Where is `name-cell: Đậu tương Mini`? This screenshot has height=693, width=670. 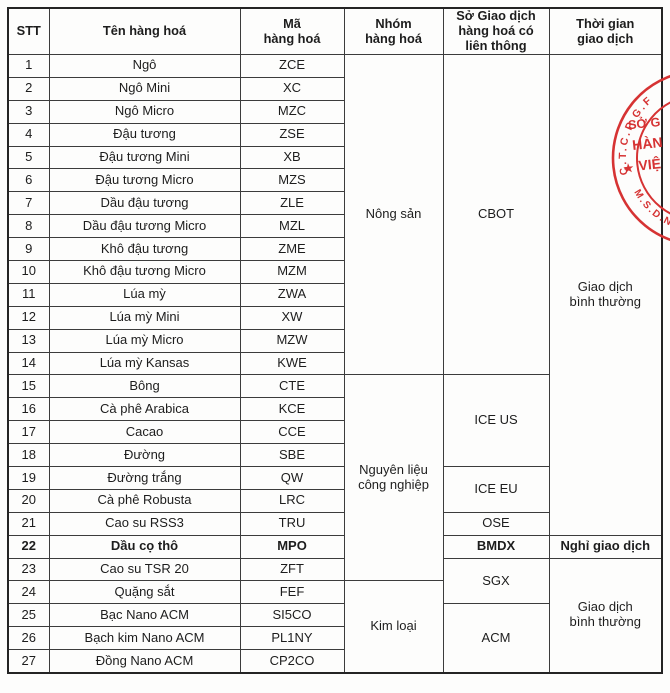 name-cell: Đậu tương Mini is located at coordinates (144, 157).